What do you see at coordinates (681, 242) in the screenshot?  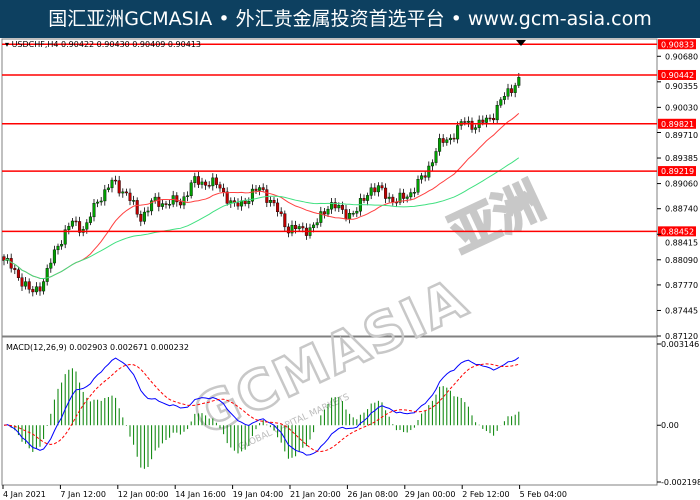 I see `y-tick-label: 0.88415` at bounding box center [681, 242].